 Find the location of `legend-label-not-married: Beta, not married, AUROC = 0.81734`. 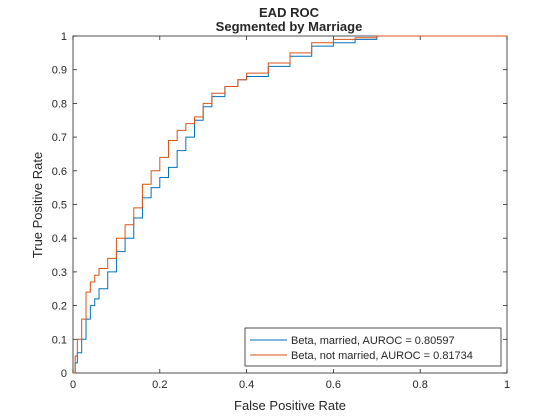

legend-label-not-married: Beta, not married, AUROC = 0.81734 is located at coordinates (382, 356).